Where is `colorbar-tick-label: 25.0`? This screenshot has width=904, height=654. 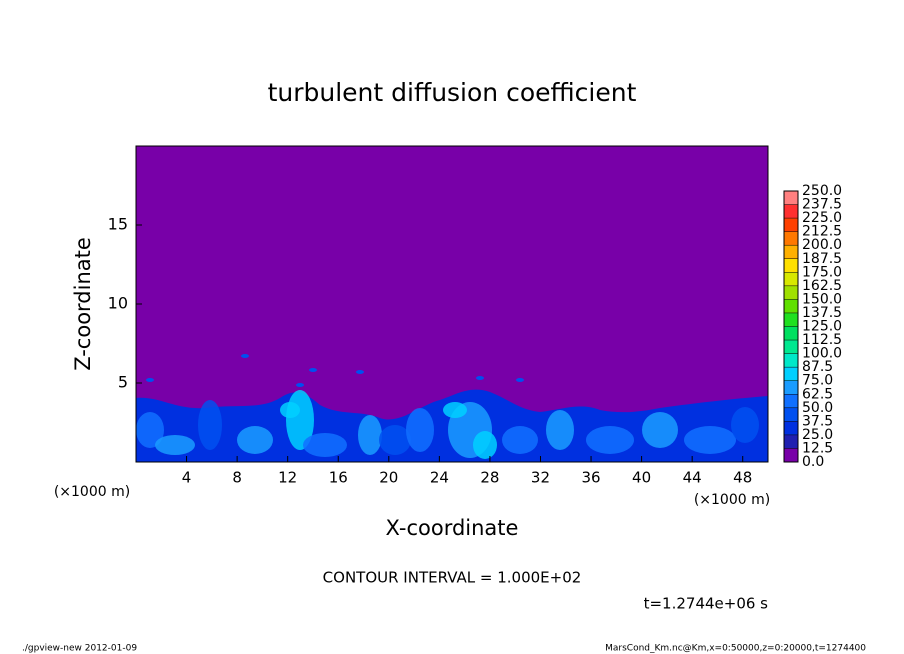
colorbar-tick-label: 25.0 is located at coordinates (817, 435).